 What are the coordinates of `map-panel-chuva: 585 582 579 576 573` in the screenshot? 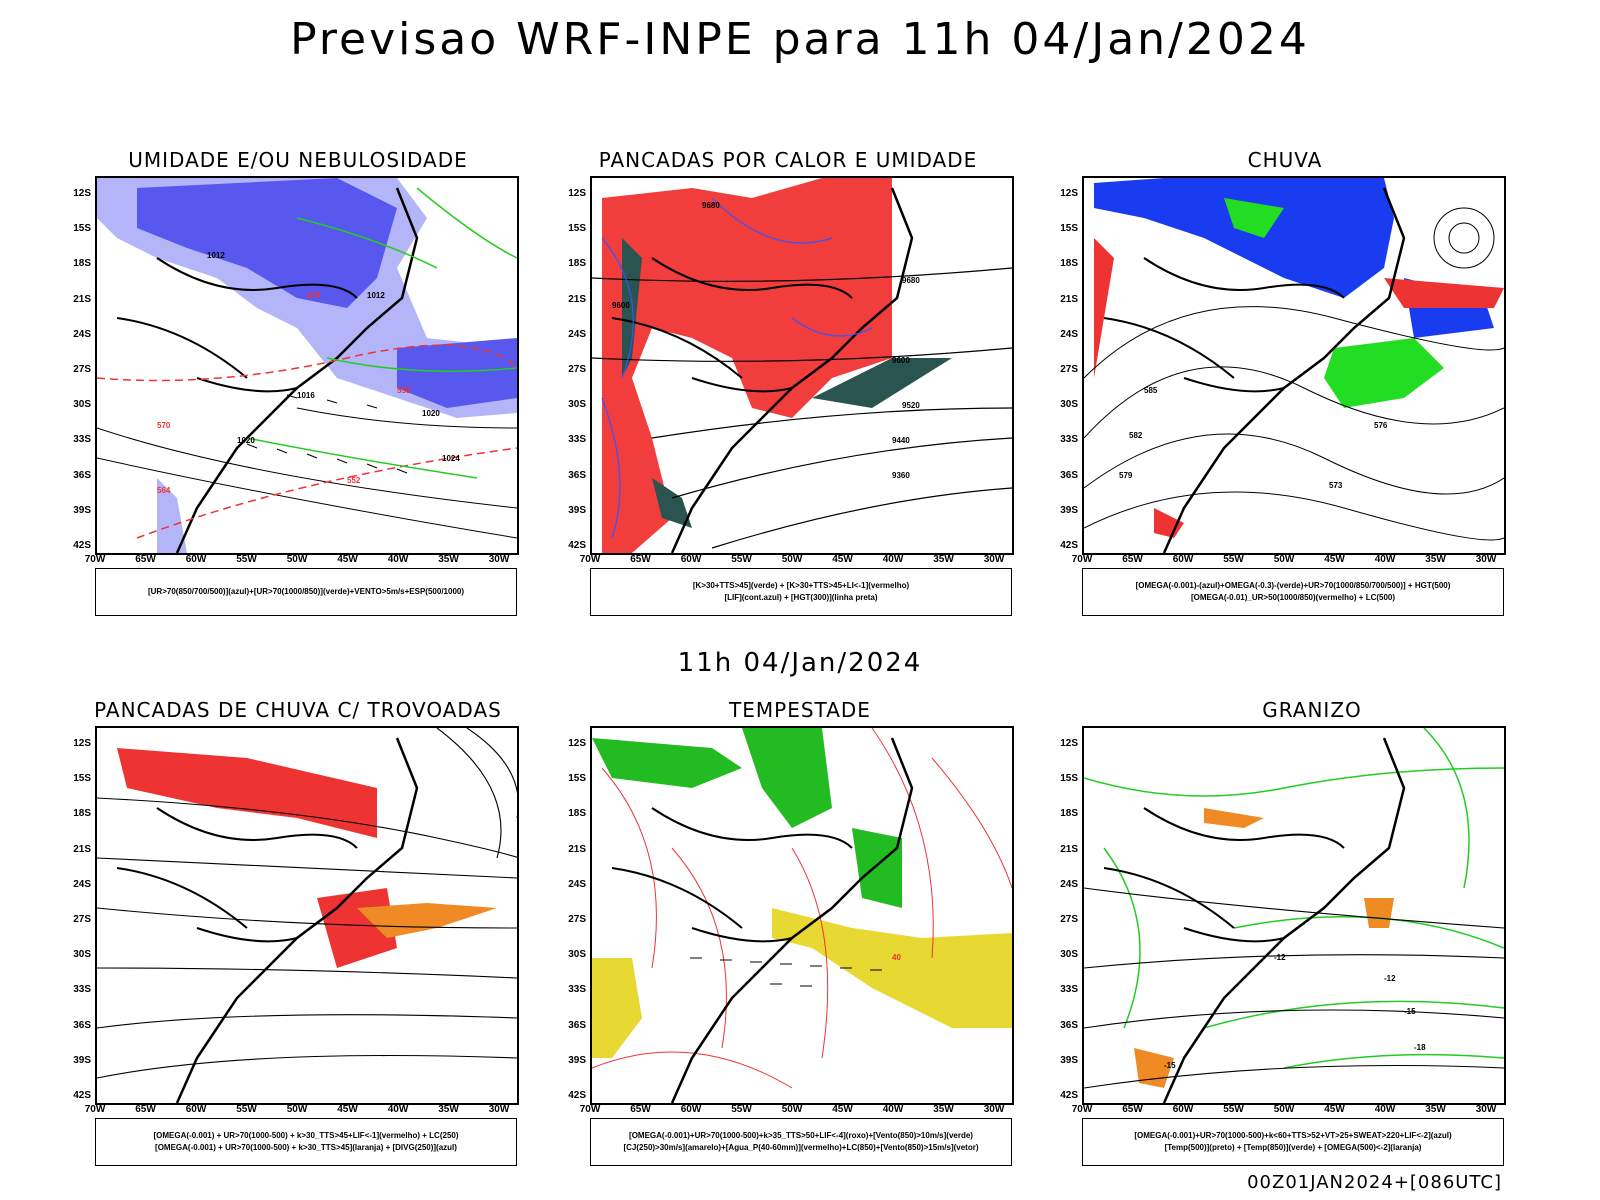 It's located at (1294, 365).